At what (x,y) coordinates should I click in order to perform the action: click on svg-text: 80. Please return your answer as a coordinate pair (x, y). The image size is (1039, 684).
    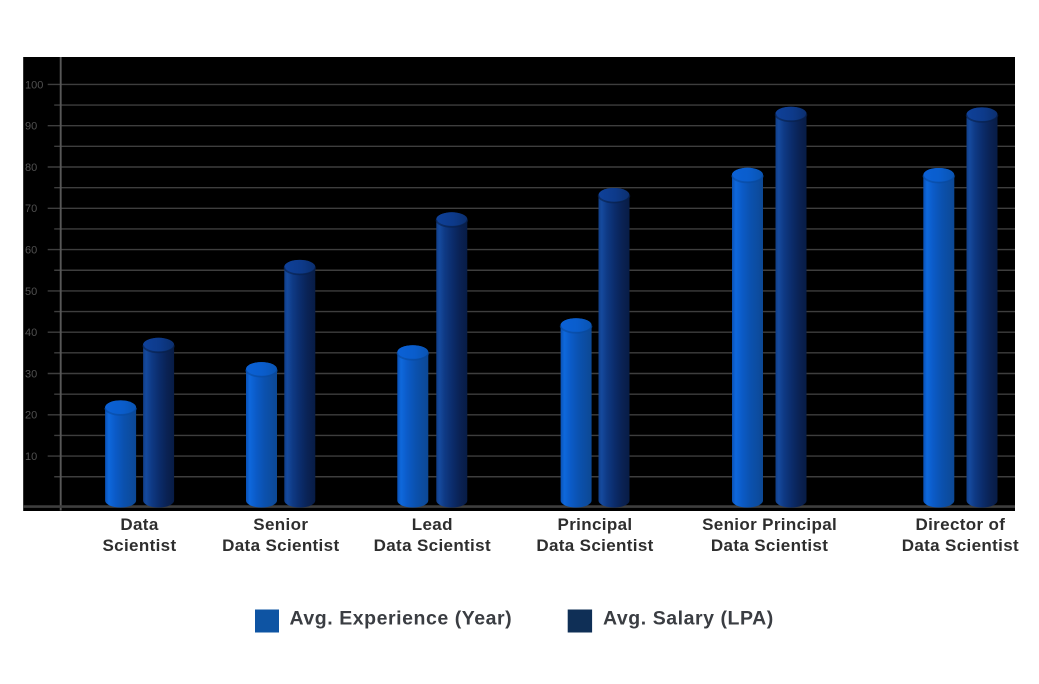
    Looking at the image, I should click on (31, 168).